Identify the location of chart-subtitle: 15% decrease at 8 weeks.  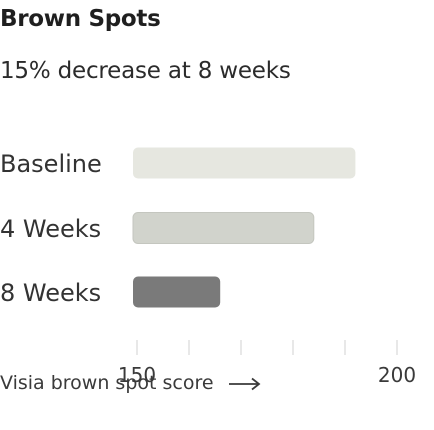
(145, 71).